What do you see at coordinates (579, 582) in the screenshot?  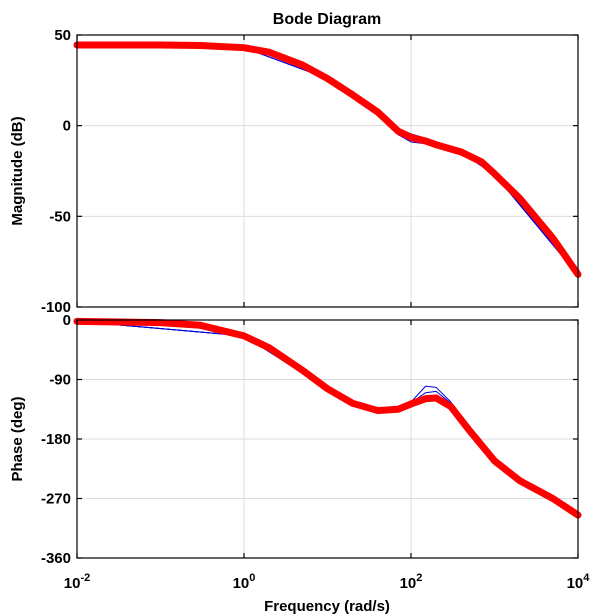 I see `x-tick-label: 10⁴` at bounding box center [579, 582].